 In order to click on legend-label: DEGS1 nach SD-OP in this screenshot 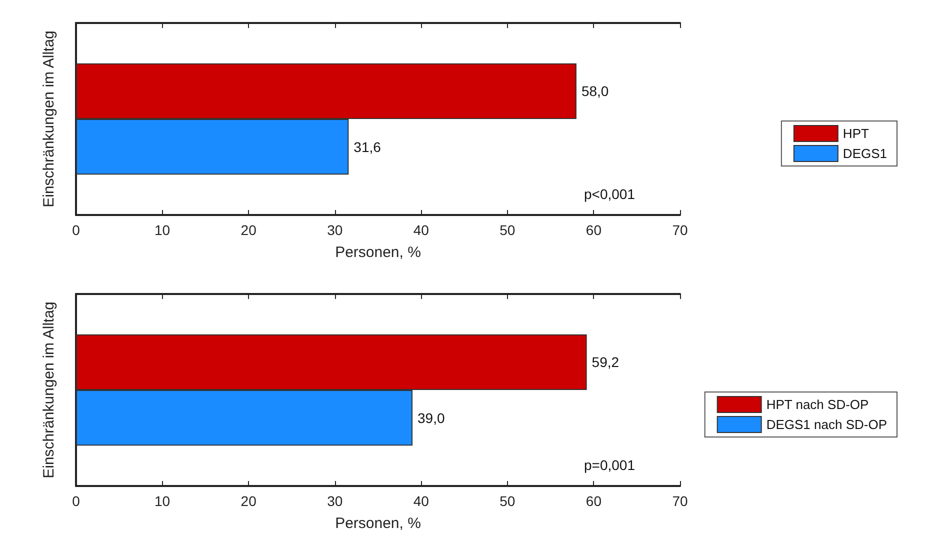, I will do `click(826, 424)`.